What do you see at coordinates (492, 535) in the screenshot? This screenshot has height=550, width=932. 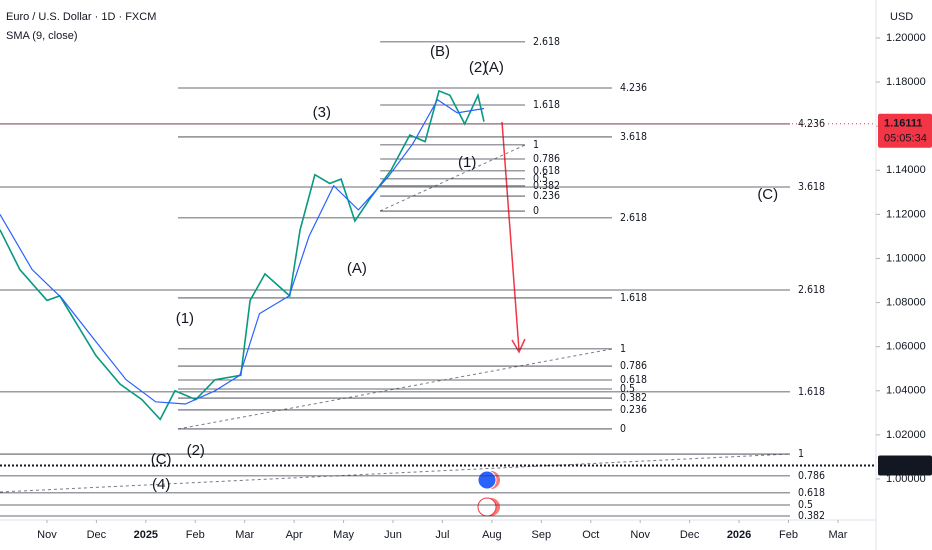 I see `x-tick-label: Aug` at bounding box center [492, 535].